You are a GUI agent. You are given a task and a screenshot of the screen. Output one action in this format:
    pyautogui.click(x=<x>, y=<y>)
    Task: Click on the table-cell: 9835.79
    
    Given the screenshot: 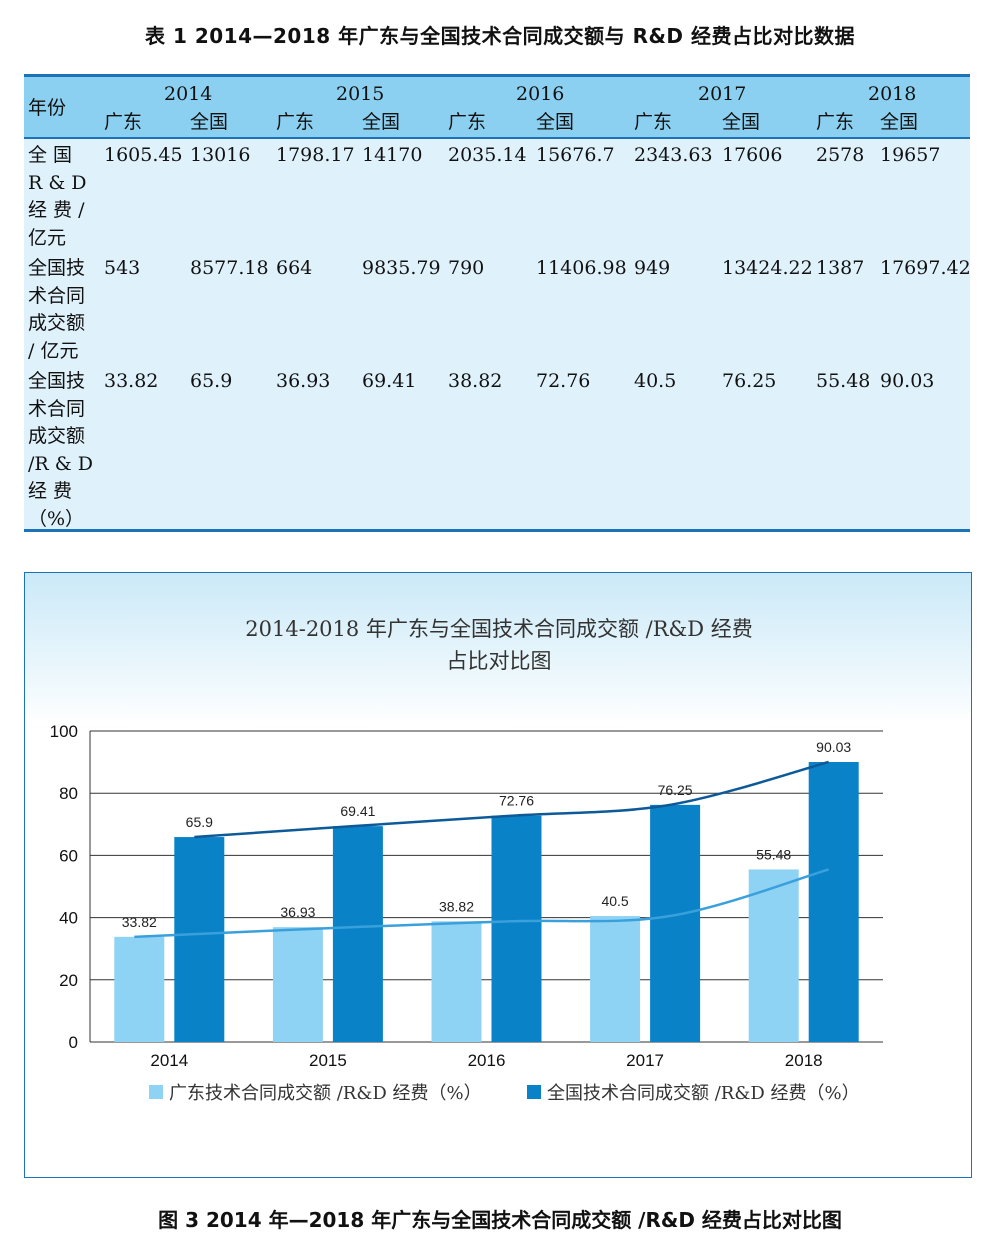 What is the action you would take?
    pyautogui.click(x=401, y=268)
    